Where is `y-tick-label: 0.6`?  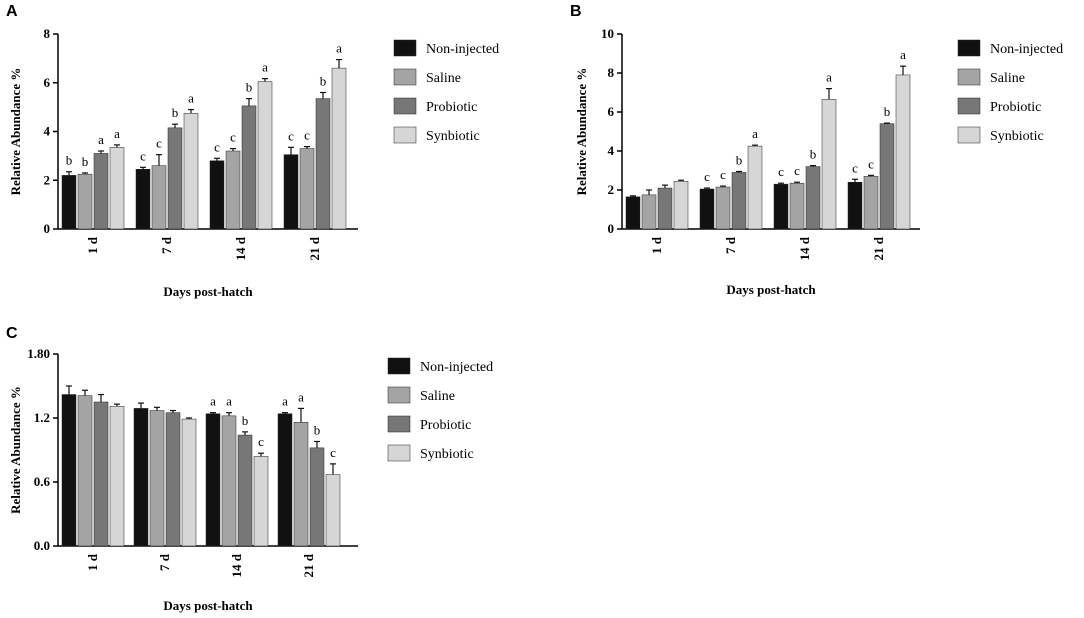 y-tick-label: 0.6 is located at coordinates (42, 481).